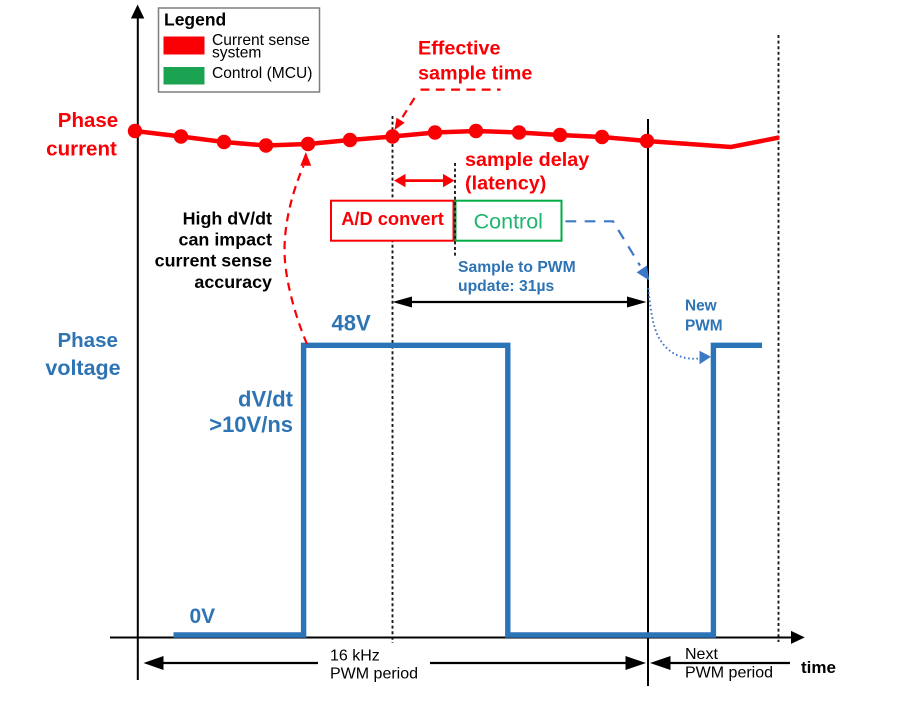  Describe the element at coordinates (701, 654) in the screenshot. I see `svg-text: Next` at that location.